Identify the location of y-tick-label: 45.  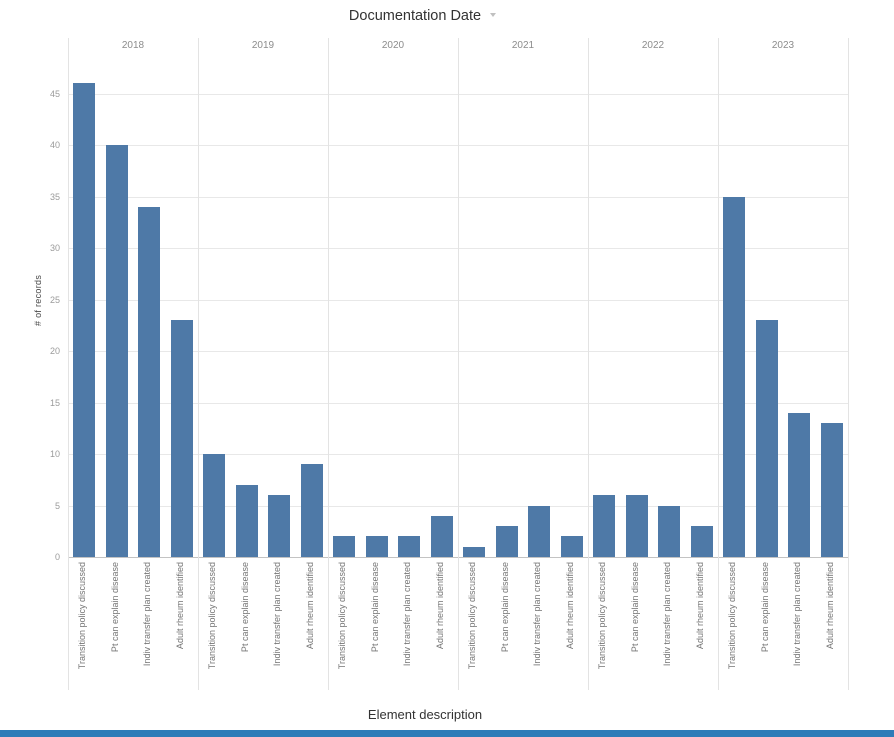
(54, 93).